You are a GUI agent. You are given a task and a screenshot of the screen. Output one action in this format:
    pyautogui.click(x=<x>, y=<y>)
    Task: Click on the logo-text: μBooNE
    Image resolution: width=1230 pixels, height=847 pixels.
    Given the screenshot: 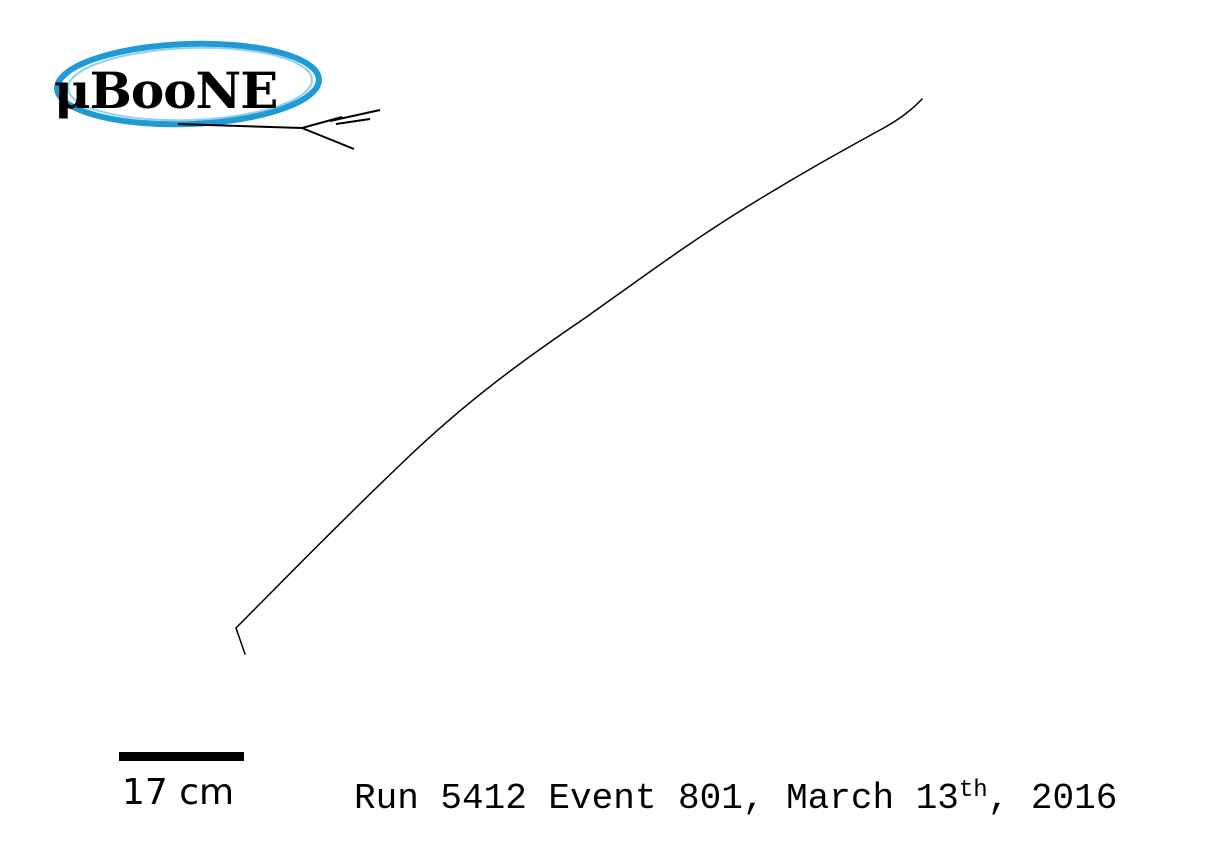 What is the action you would take?
    pyautogui.click(x=166, y=90)
    